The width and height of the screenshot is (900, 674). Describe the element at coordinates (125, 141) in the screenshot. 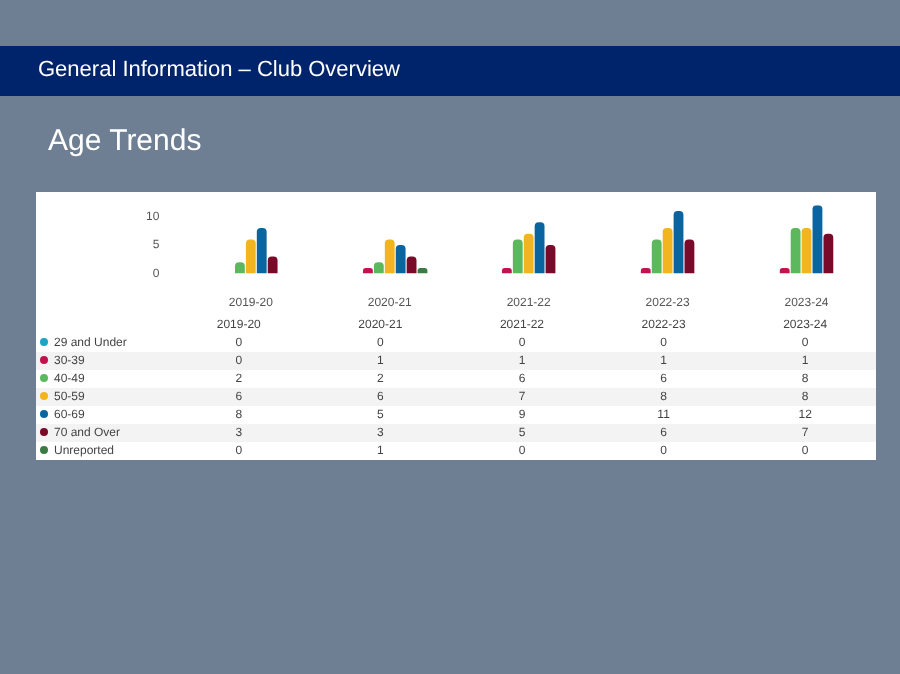

I see `chart-subtitle: Age Trends` at that location.